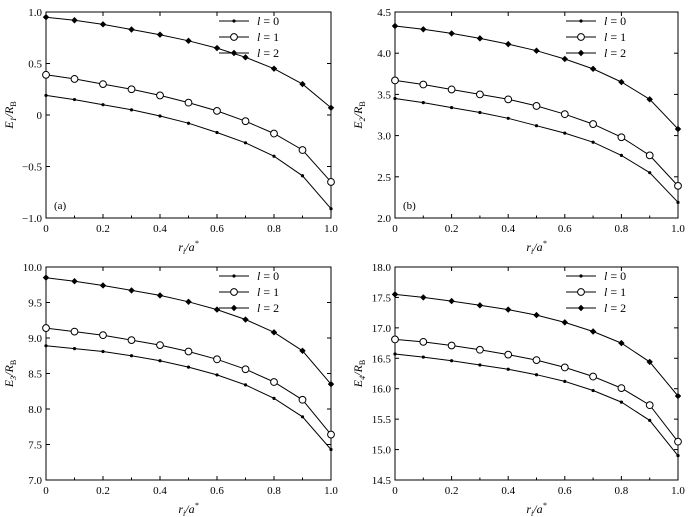 This screenshot has width=697, height=517. I want to click on y-tick-label: 9.5, so click(35, 304).